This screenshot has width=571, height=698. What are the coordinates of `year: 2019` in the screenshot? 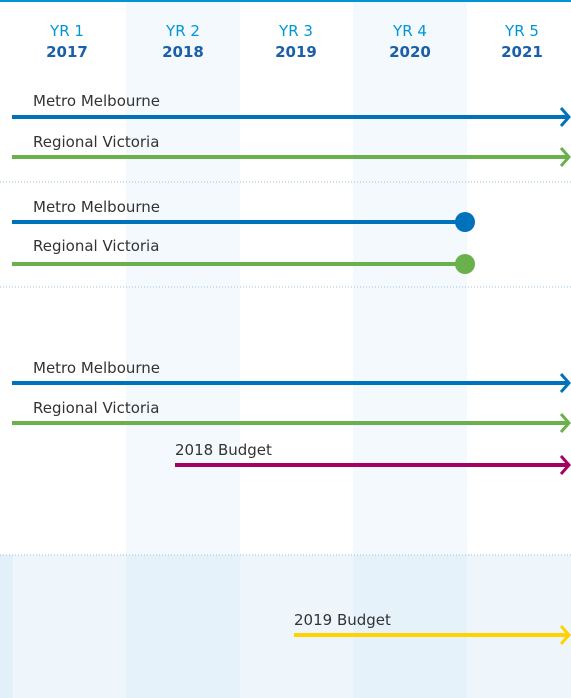 It's located at (296, 52).